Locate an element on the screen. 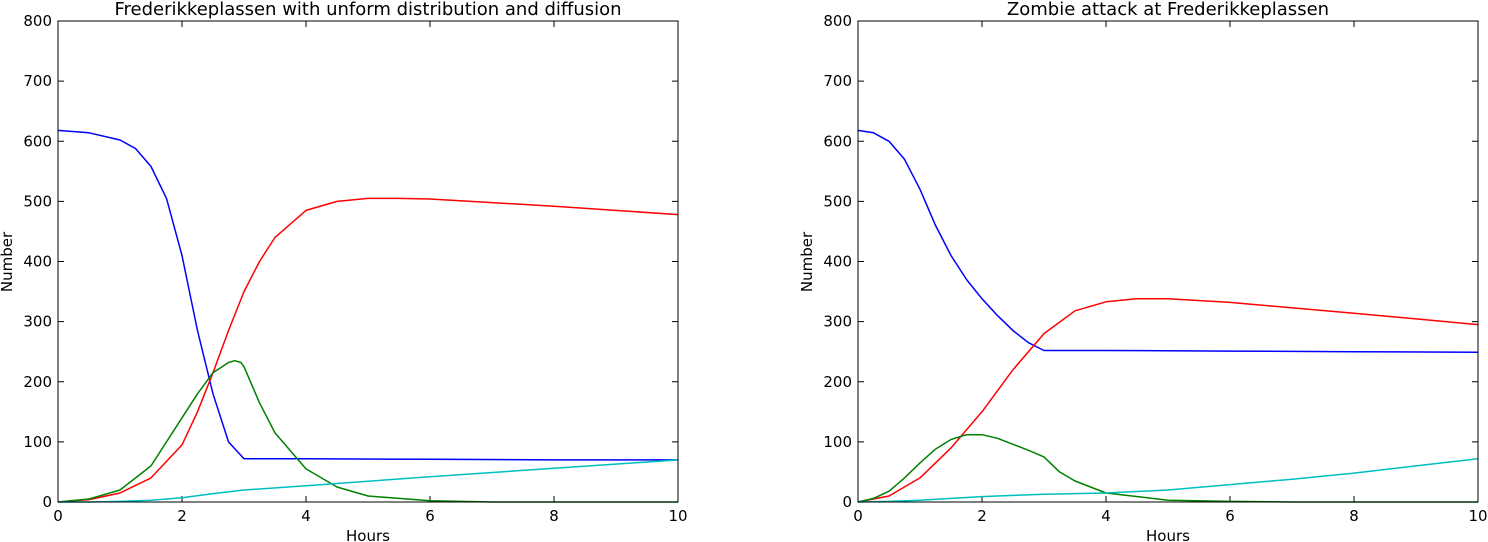 Image resolution: width=1488 pixels, height=542 pixels. chart-right-ylabel: Number is located at coordinates (807, 261).